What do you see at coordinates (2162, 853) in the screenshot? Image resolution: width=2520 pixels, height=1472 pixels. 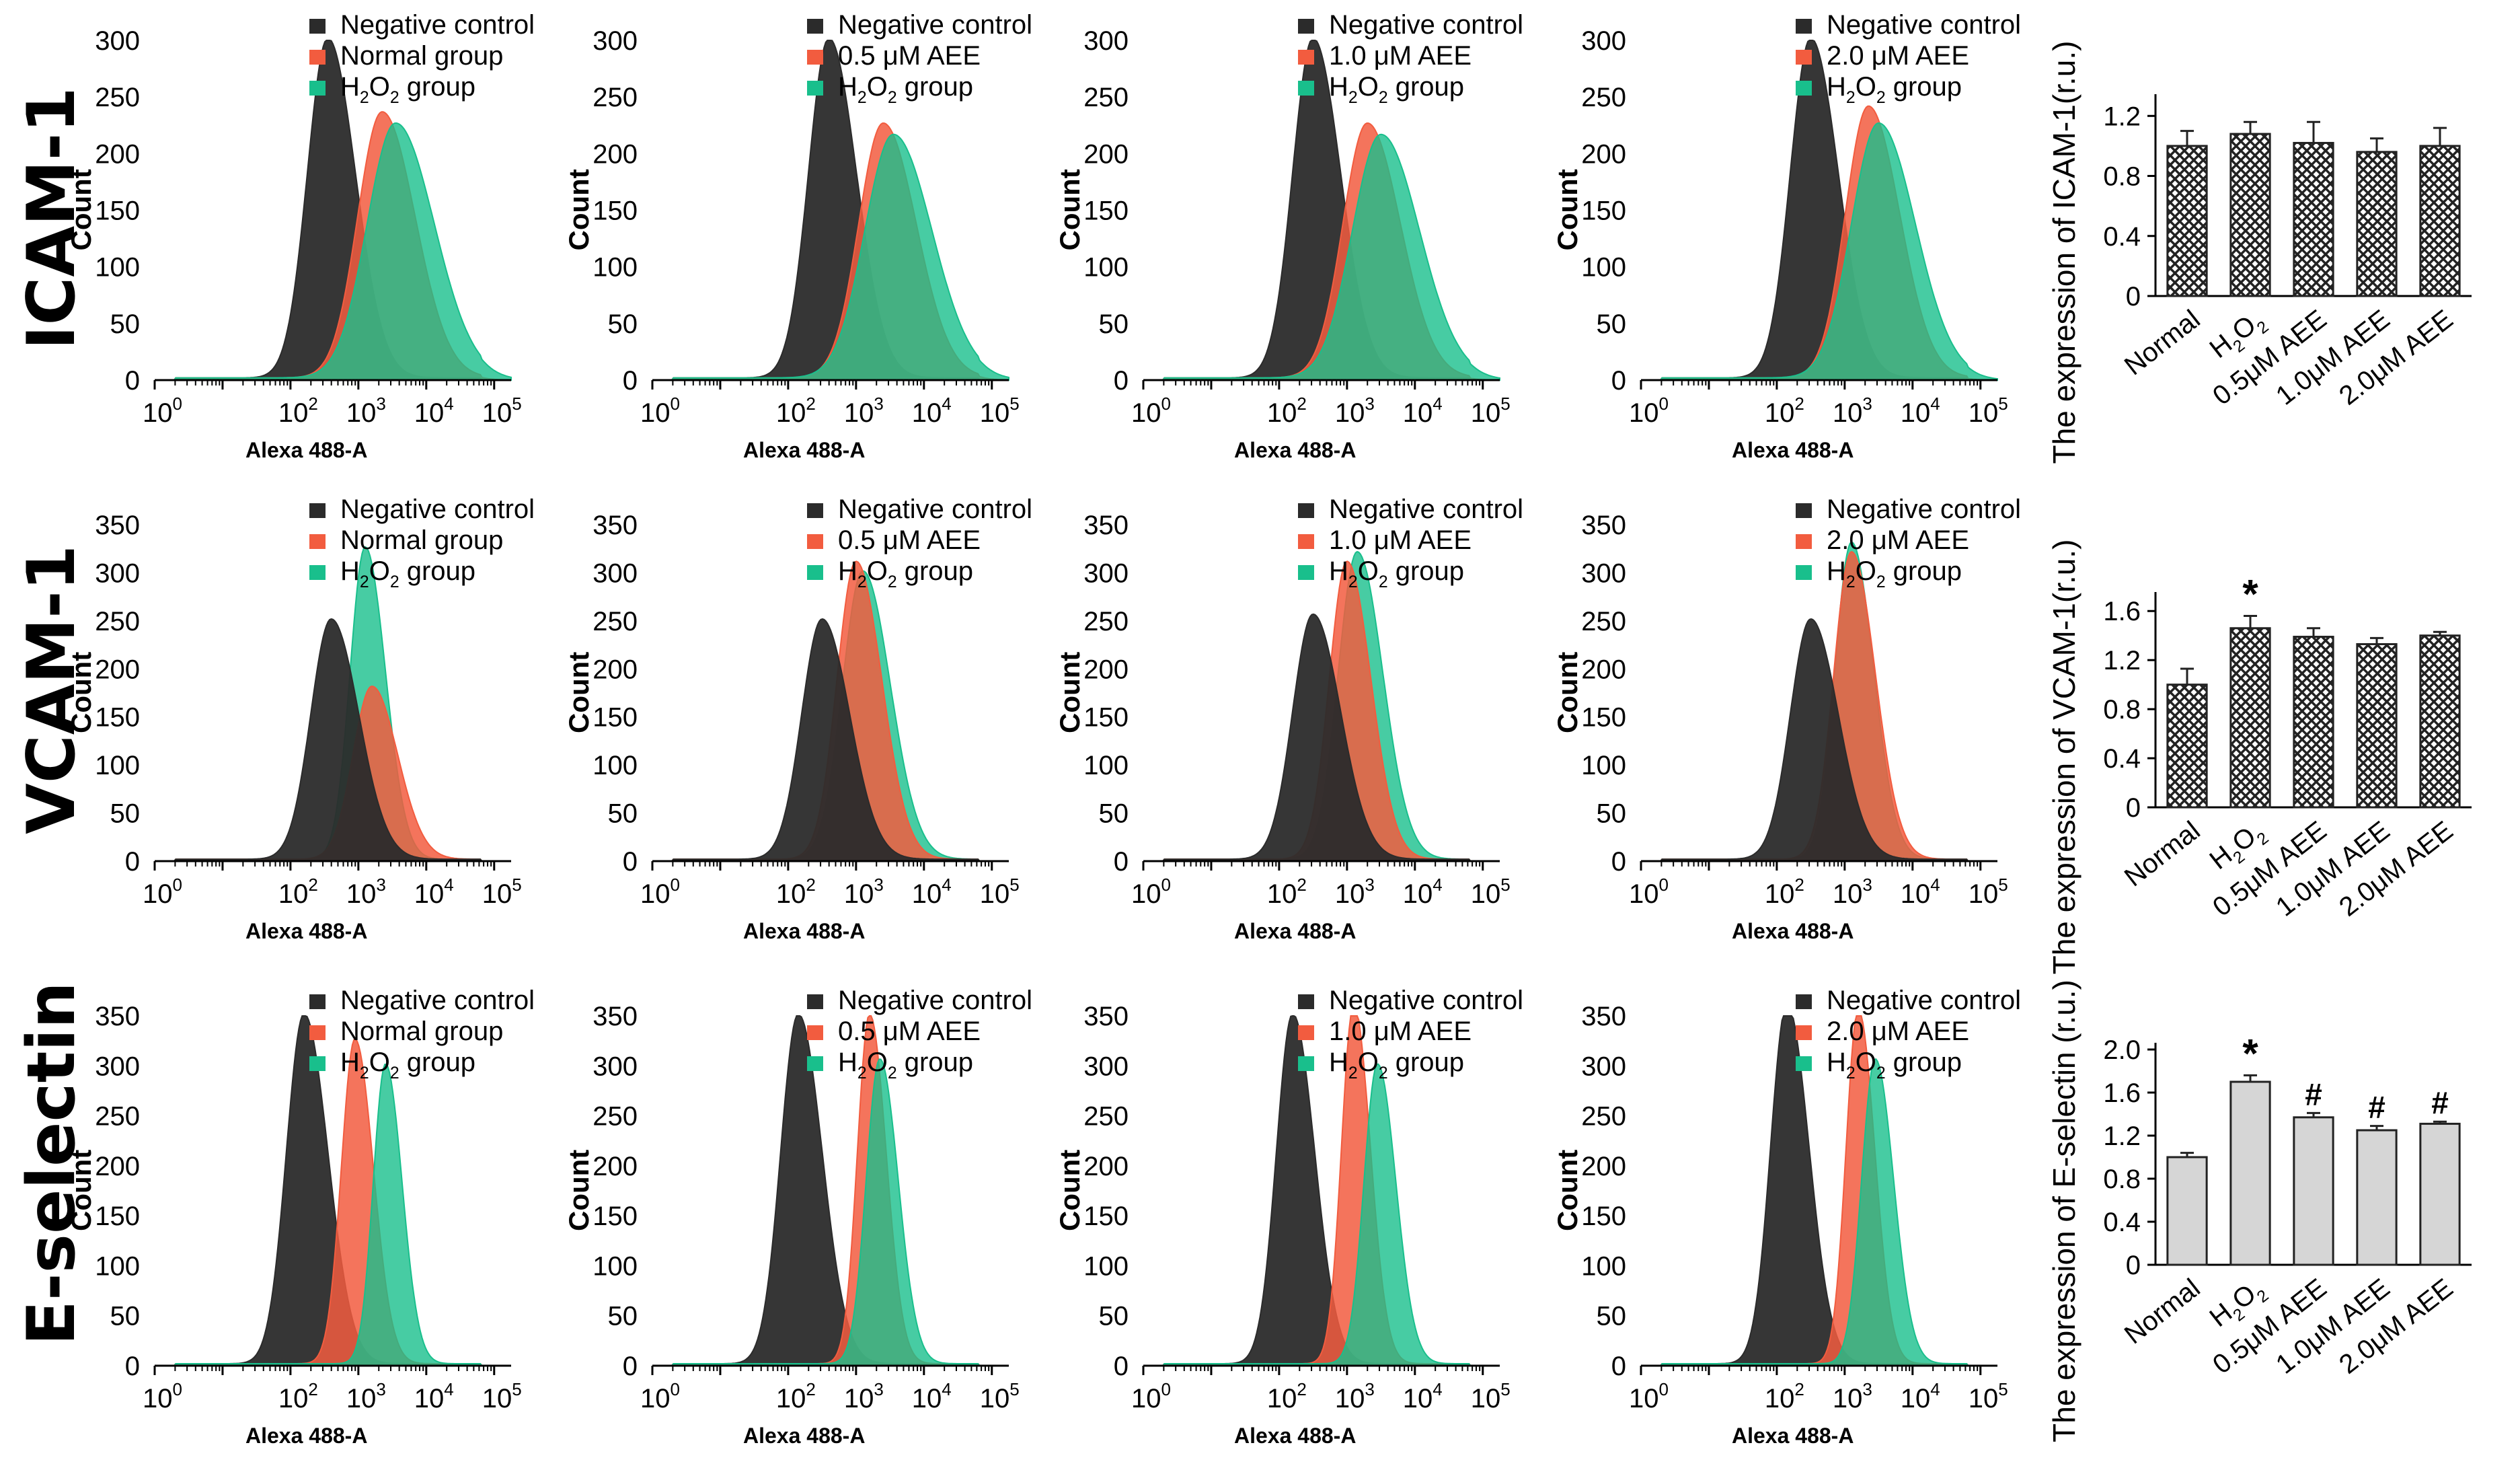 I see `category-label-0: Normal` at bounding box center [2162, 853].